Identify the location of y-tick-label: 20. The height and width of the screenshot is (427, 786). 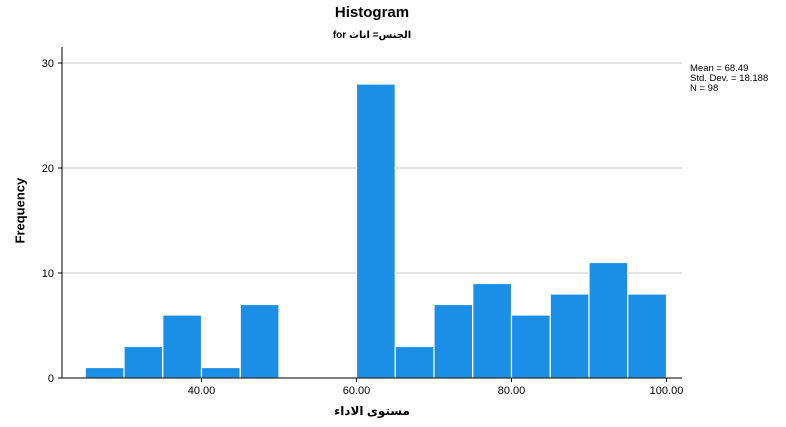
(48, 169).